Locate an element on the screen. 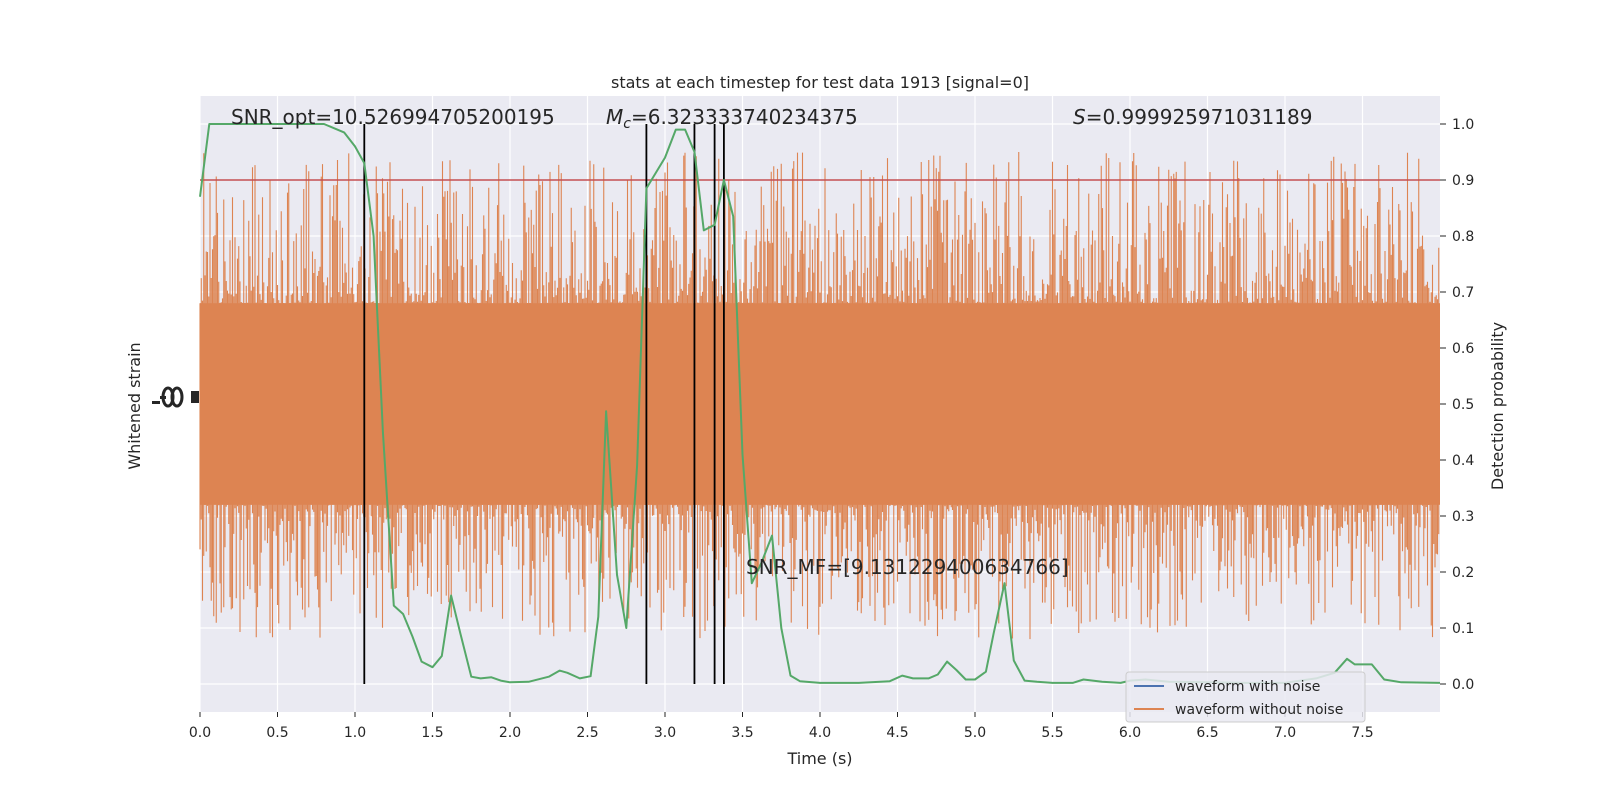 This screenshot has height=800, width=1600. y-ticks-right: 0.0 0.1 0.2 0.3 0.4 0.5 0.6 0.7 0.8 0.9 1.0 is located at coordinates (1457, 405).